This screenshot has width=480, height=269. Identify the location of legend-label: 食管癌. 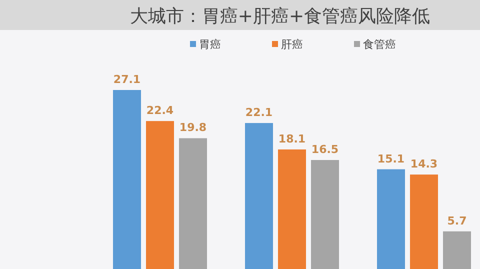
(379, 44).